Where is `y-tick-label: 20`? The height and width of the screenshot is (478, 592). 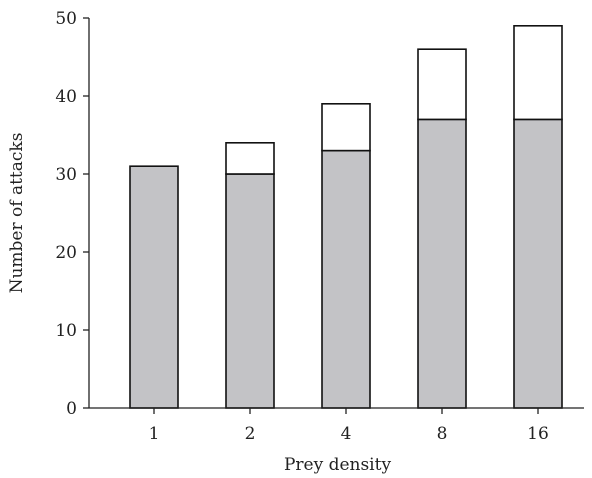 y-tick-label: 20 is located at coordinates (66, 253).